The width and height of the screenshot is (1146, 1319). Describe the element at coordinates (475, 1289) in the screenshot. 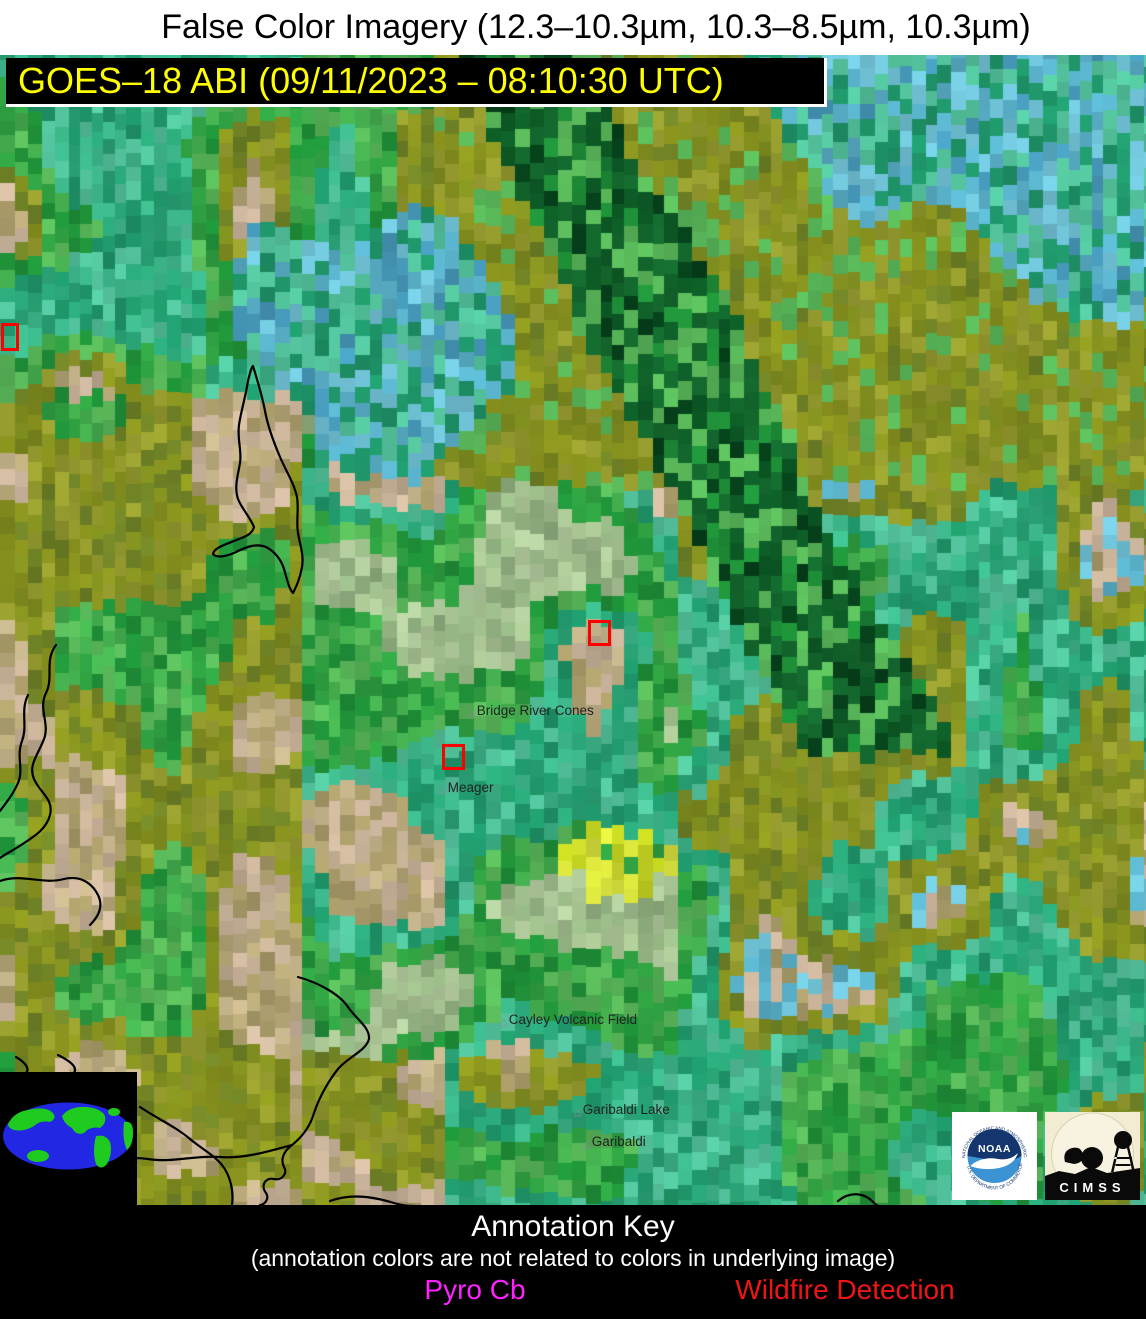

I see `legend-pyrocb-label: Pyro Cb` at that location.